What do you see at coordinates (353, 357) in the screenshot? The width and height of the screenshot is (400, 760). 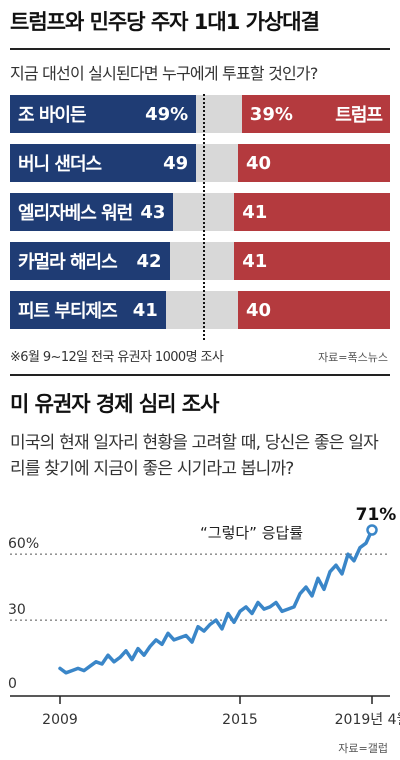 I see `poll-source: 자료=폭스뉴스` at bounding box center [353, 357].